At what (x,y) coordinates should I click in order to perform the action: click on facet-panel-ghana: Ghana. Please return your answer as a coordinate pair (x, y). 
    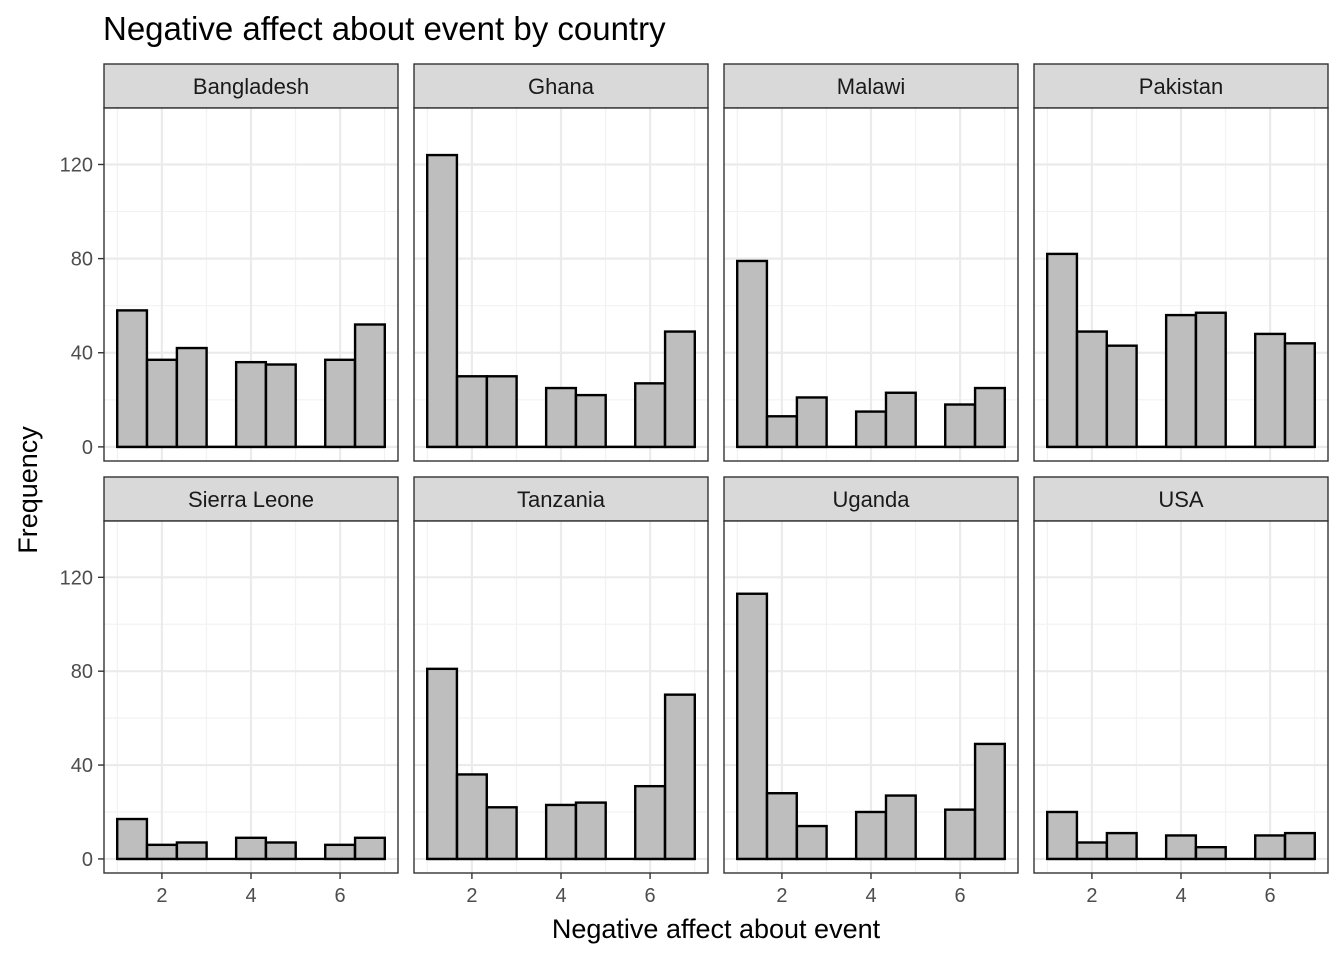
    Looking at the image, I should click on (561, 262).